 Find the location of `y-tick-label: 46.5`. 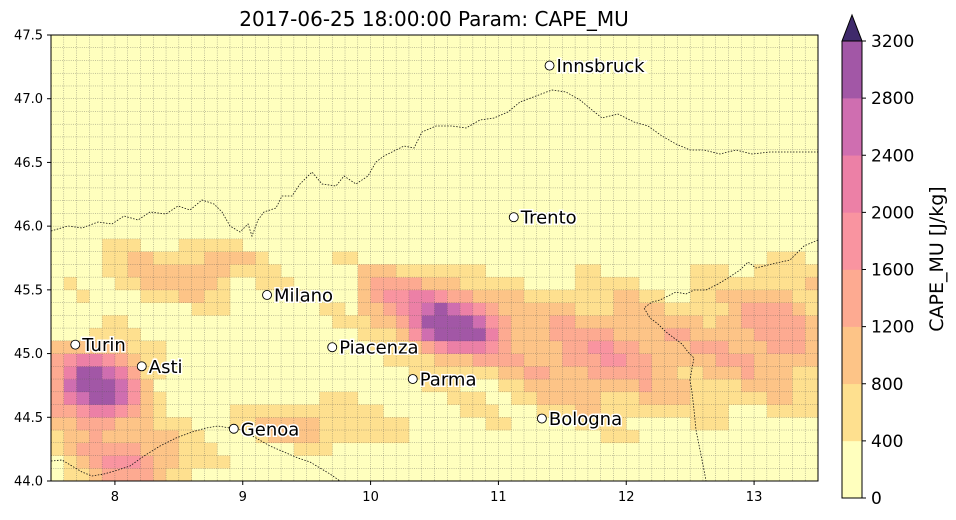

y-tick-label: 46.5 is located at coordinates (28, 163).